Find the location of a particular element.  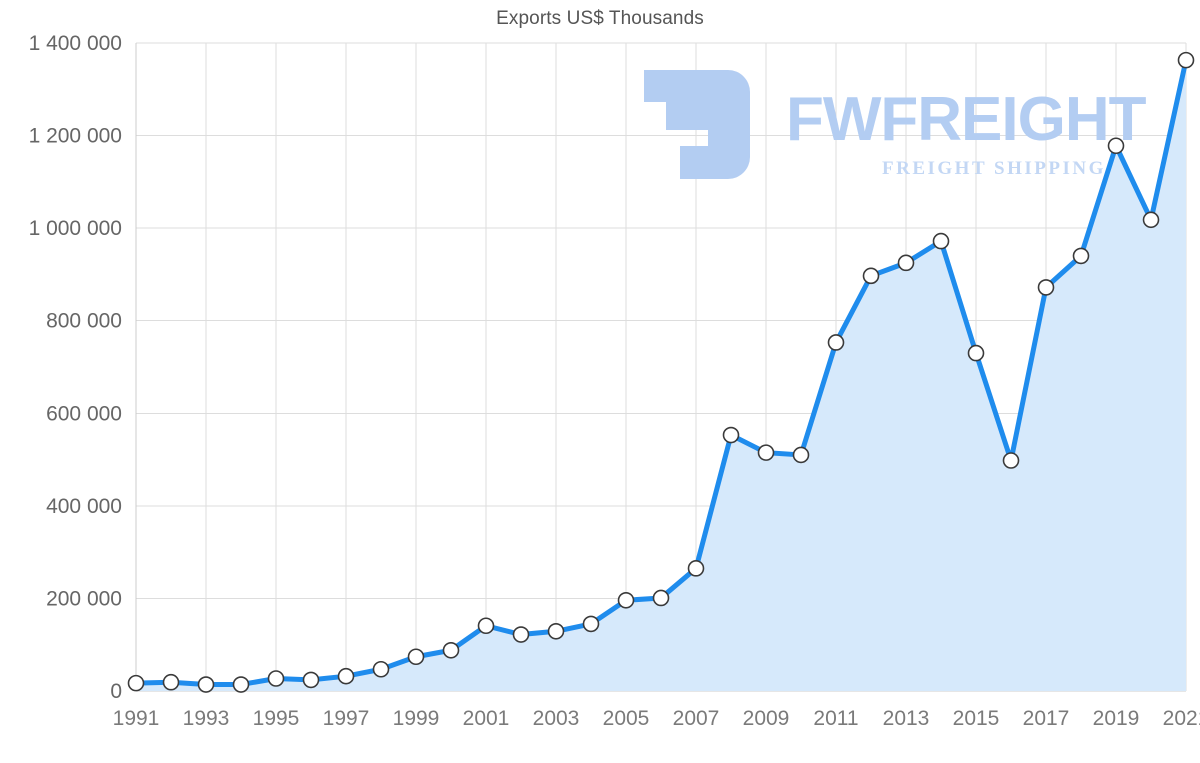

data-point-2005 is located at coordinates (626, 600).